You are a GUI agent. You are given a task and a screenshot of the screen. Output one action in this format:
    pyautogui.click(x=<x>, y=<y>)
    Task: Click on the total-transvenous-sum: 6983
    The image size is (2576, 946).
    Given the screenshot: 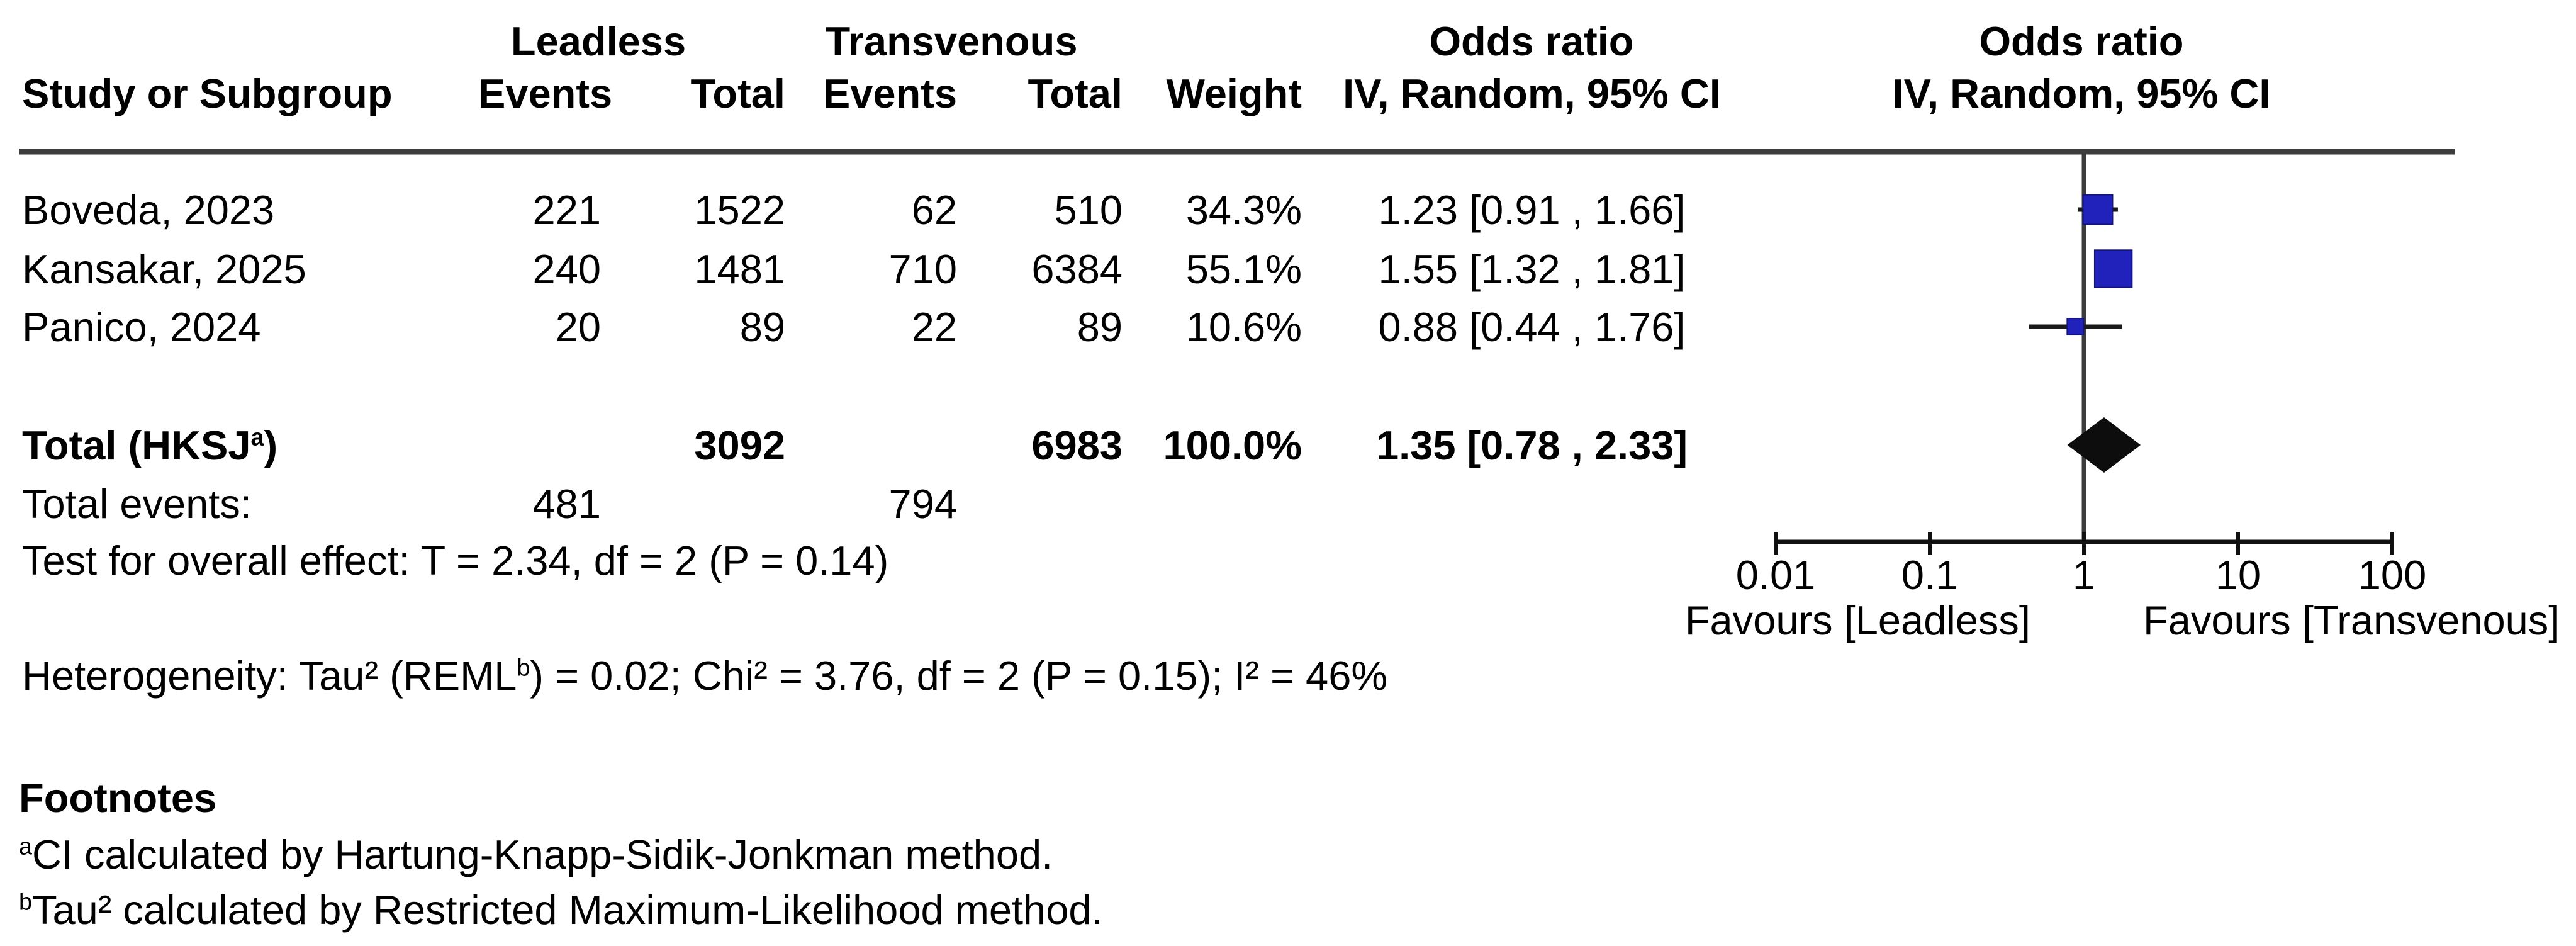 What is the action you would take?
    pyautogui.click(x=1077, y=445)
    